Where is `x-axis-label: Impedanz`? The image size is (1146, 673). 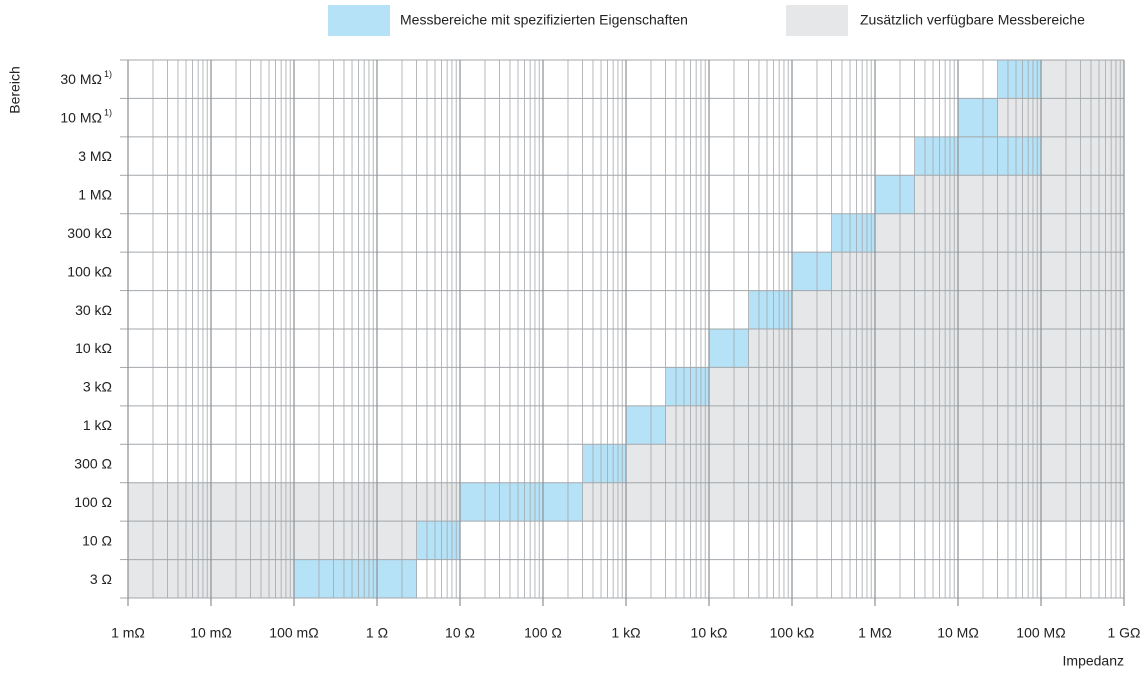
x-axis-label: Impedanz is located at coordinates (1093, 661).